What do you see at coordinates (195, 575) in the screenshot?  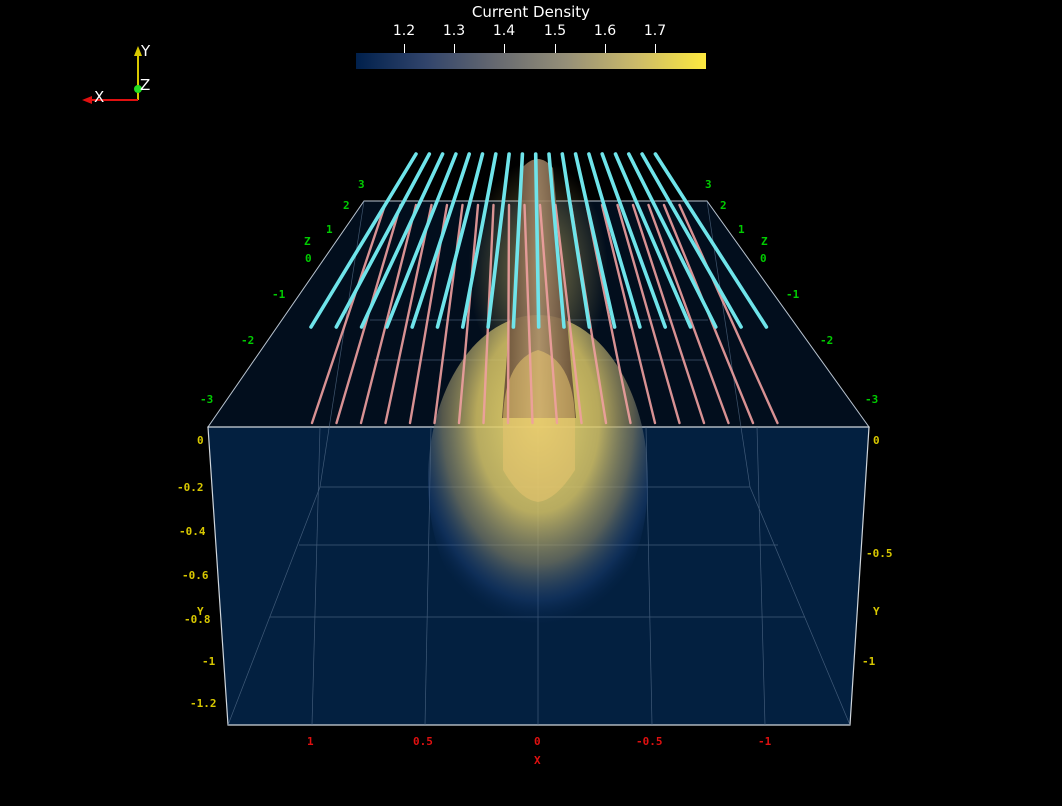 I see `y-tick-label: -0.6` at bounding box center [195, 575].